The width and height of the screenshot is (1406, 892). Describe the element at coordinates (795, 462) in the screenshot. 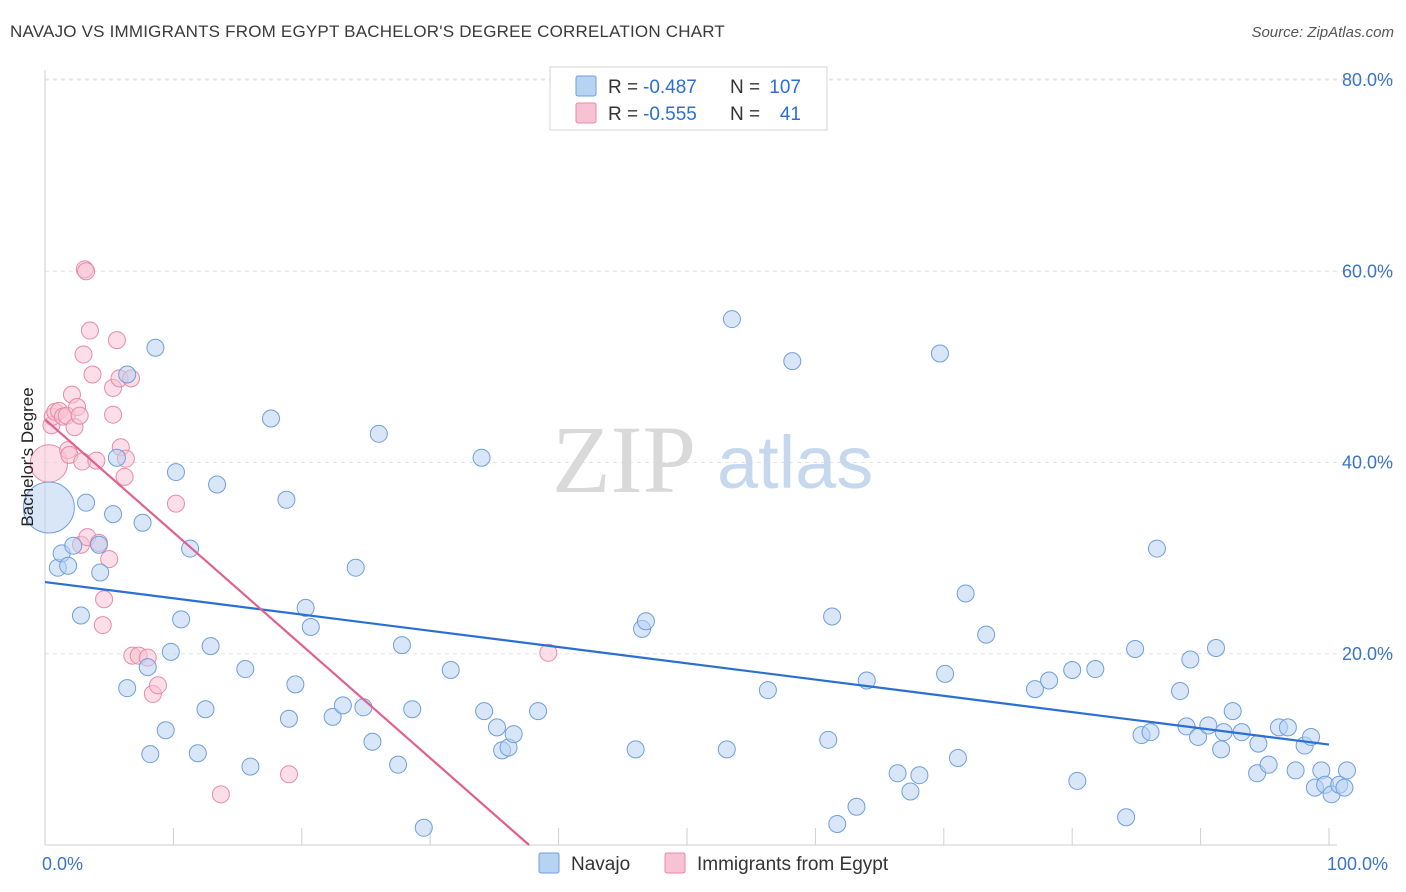

I see `watermark-atlas: atlas` at that location.